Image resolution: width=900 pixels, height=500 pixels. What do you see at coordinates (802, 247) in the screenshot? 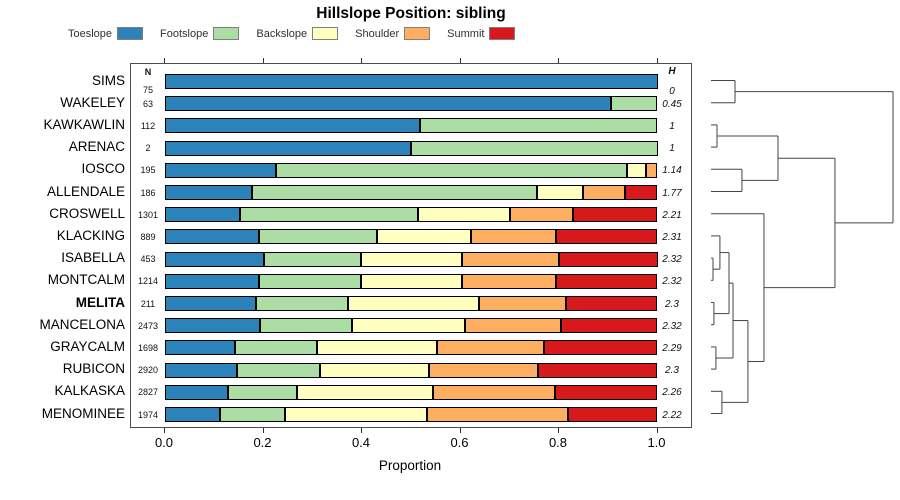
I see `dendrogram` at bounding box center [802, 247].